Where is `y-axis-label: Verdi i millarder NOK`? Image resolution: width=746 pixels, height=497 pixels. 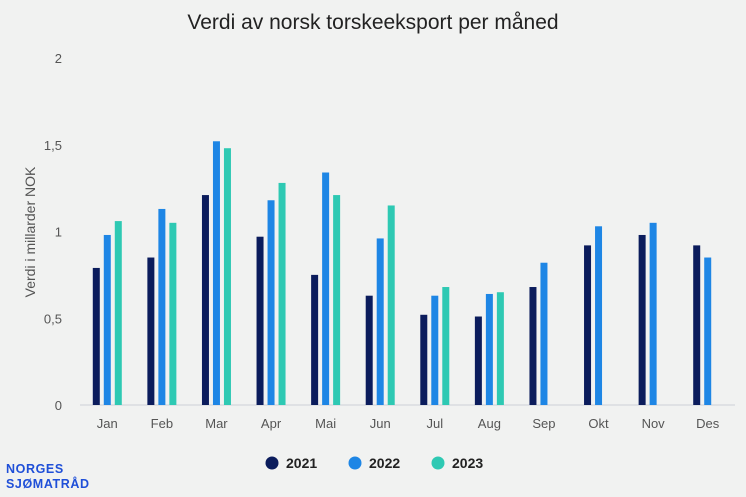 y-axis-label: Verdi i millarder NOK is located at coordinates (30, 231).